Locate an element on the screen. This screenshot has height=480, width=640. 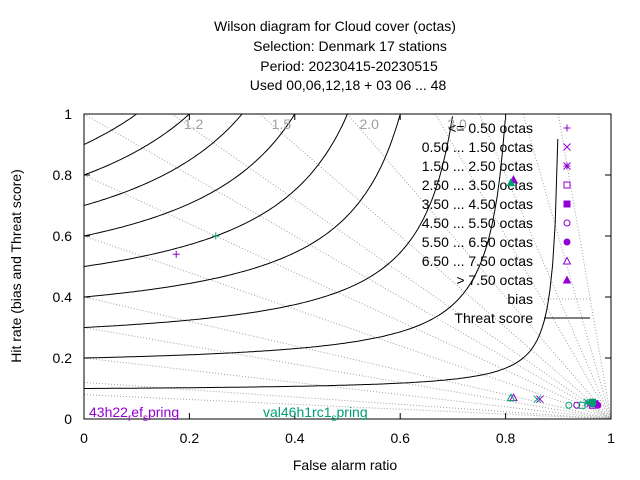
x-tick-label: 0.2 is located at coordinates (190, 438).